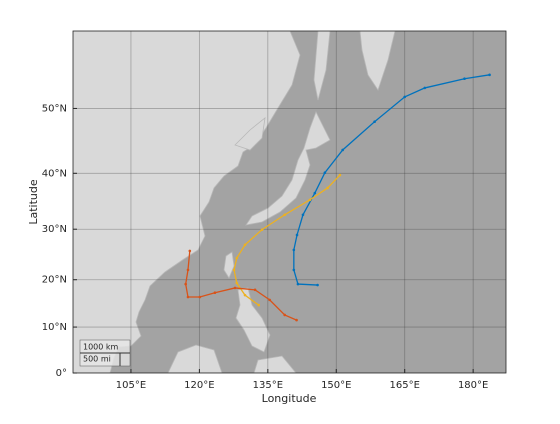 The image size is (560, 424). What do you see at coordinates (54, 327) in the screenshot?
I see `y-tick-label: 10°N` at bounding box center [54, 327].